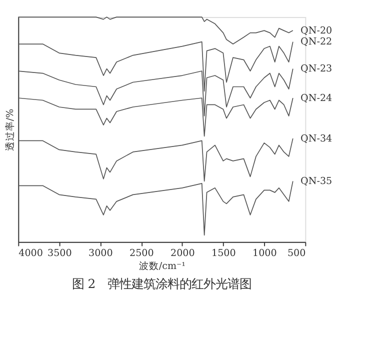 The image size is (376, 338). I want to click on x-tick-label: 2000, so click(182, 253).